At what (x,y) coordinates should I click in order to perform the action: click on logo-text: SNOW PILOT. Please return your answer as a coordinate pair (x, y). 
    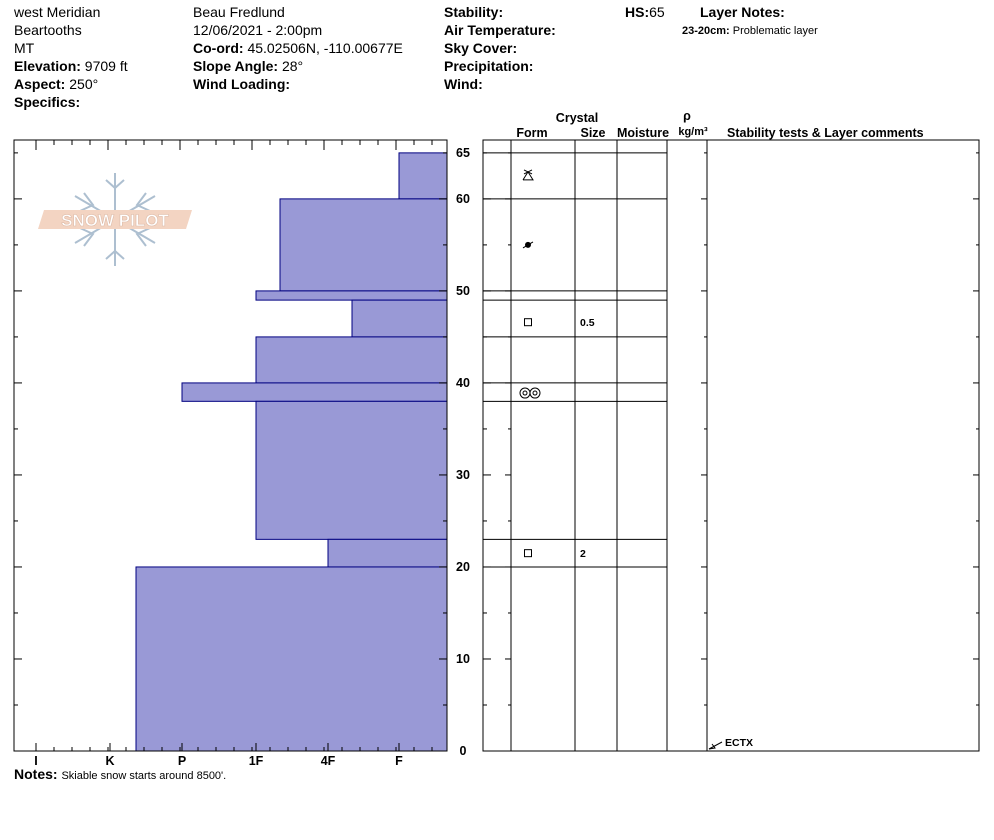
    Looking at the image, I should click on (115, 220).